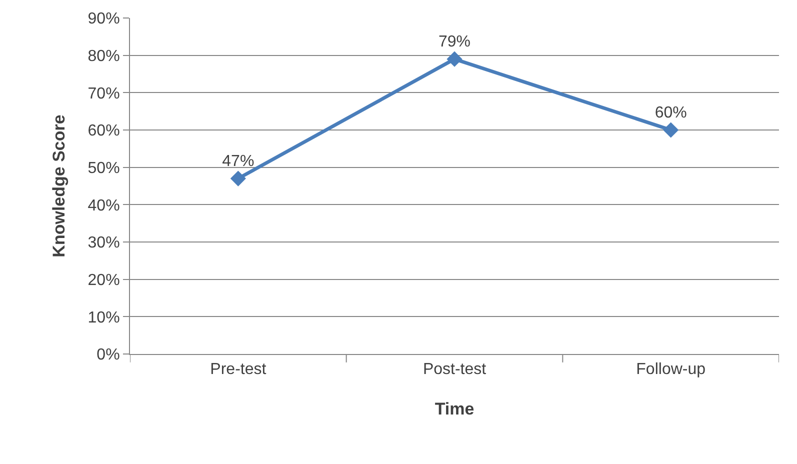 This screenshot has height=464, width=797. I want to click on data-label: 47%, so click(238, 161).